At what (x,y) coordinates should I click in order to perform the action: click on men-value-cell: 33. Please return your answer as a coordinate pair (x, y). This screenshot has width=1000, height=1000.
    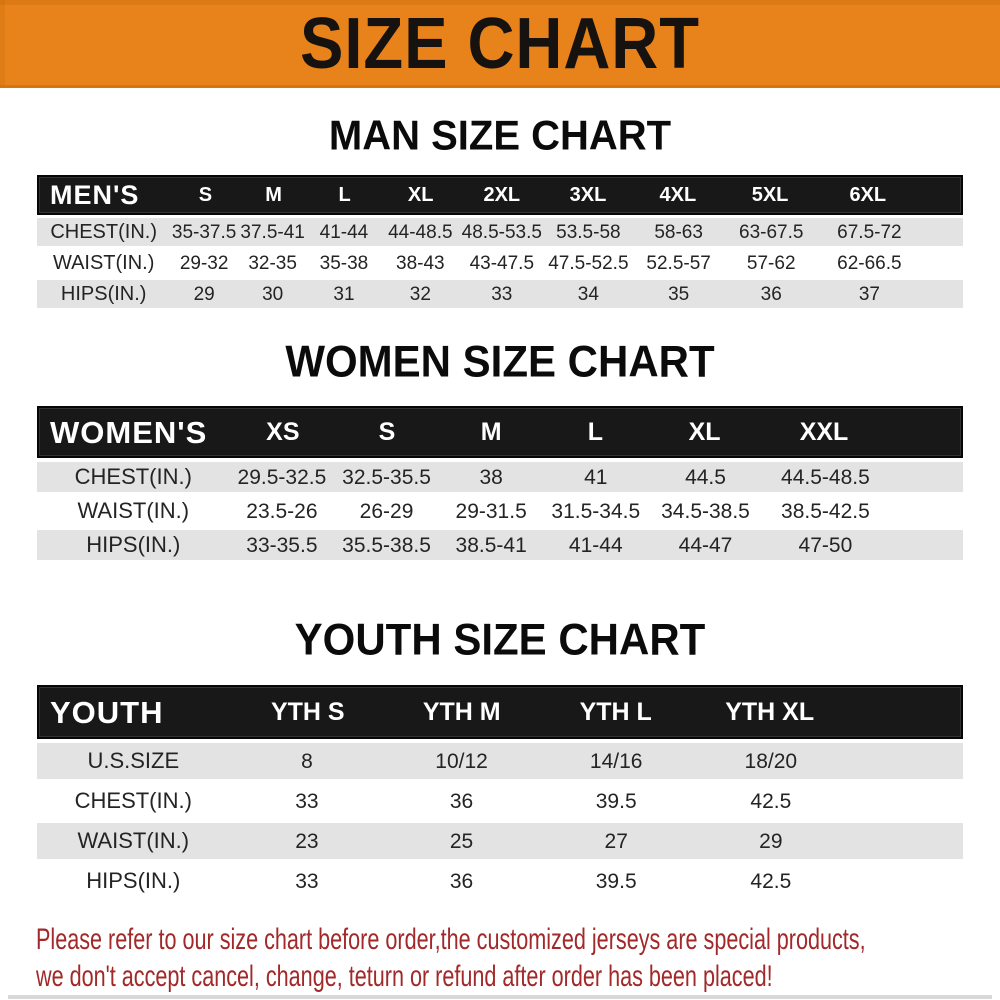
    Looking at the image, I should click on (502, 294).